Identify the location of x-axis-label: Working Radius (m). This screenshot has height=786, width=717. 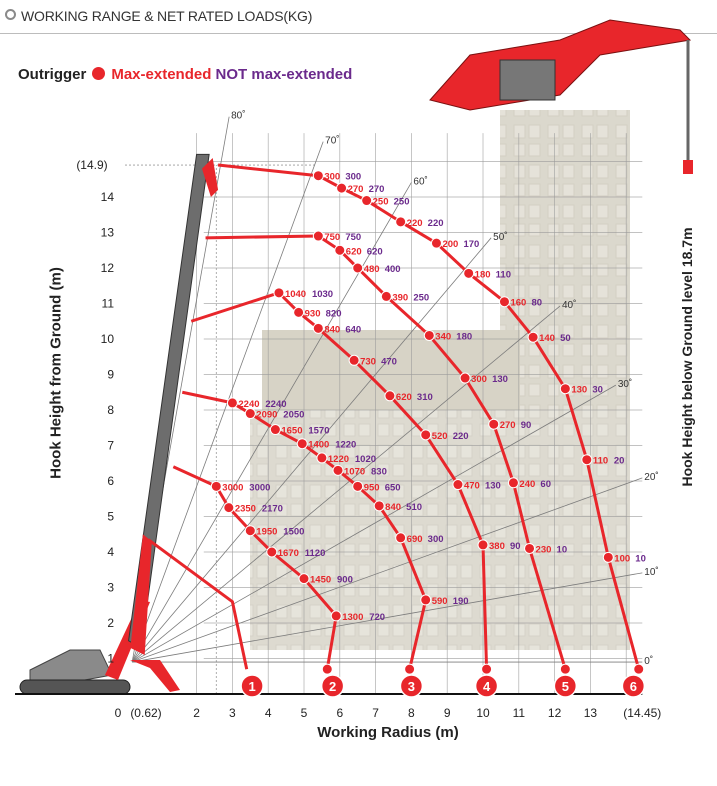
(388, 732).